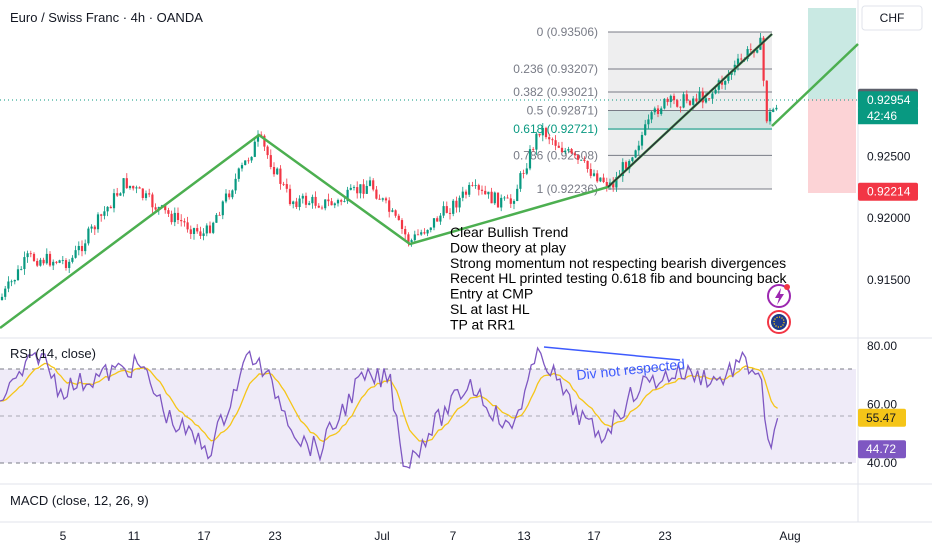  I want to click on fib-level-label: 0.236 (0.93207), so click(555, 69).